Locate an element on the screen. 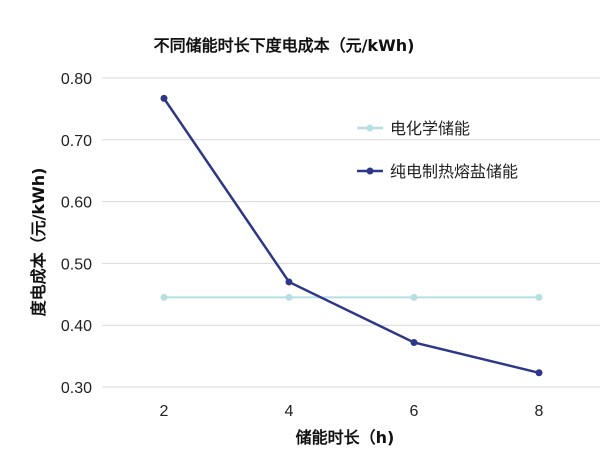 The image size is (602, 460). y-tick-label: 0.30 is located at coordinates (76, 388).